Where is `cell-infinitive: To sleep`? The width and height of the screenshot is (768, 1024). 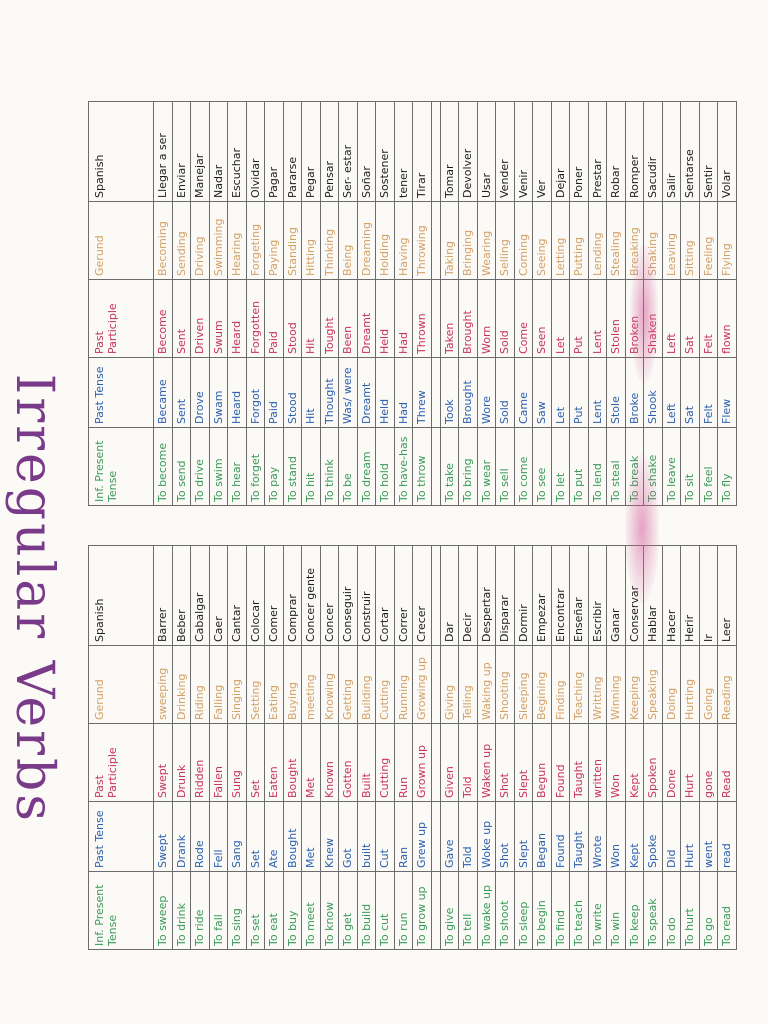 cell-infinitive: To sleep is located at coordinates (523, 910).